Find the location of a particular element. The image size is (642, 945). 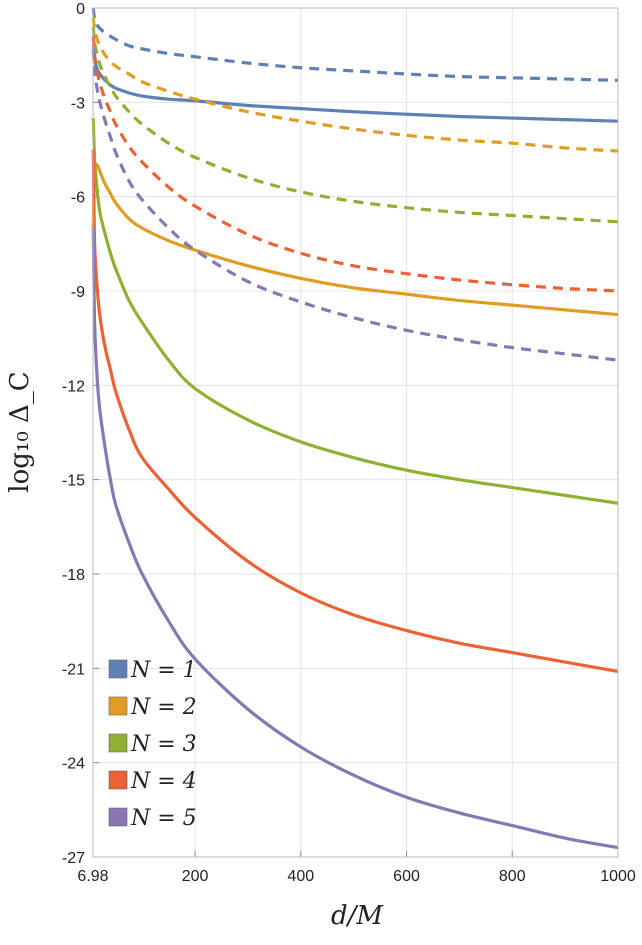

series-line-n2-solid is located at coordinates (355, 239).